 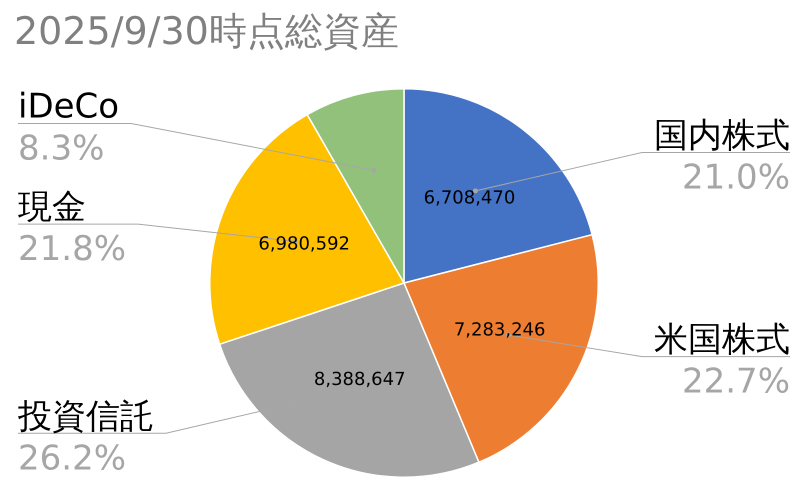 What do you see at coordinates (72, 249) in the screenshot?
I see `data-label: 21.8%` at bounding box center [72, 249].